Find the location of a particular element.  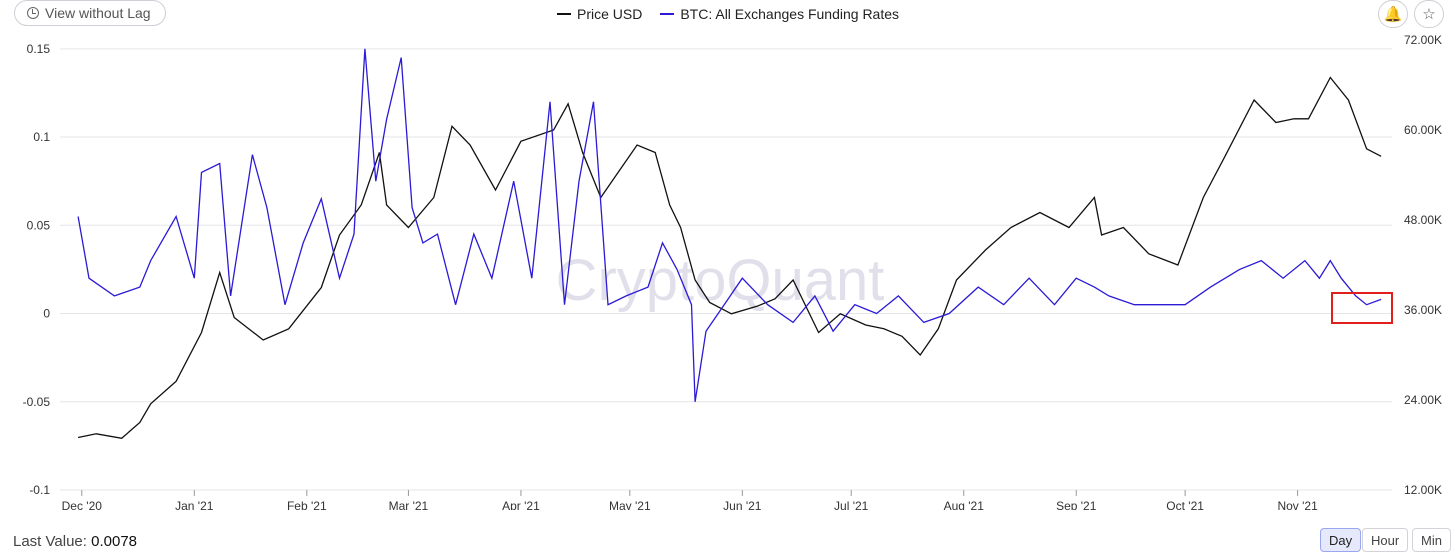

left-tick-label: 0.15 is located at coordinates (39, 49).